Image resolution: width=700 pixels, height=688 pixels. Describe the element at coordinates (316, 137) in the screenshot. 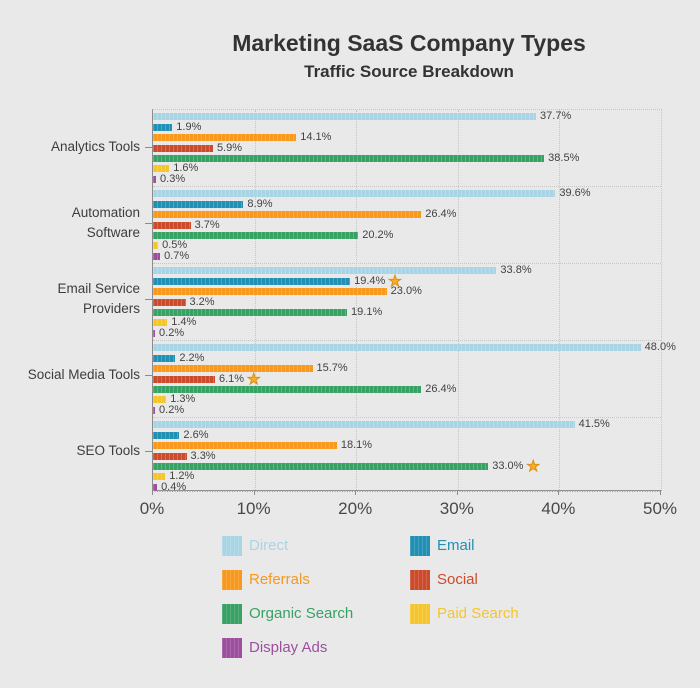

I see `value-label: 14.1%` at that location.